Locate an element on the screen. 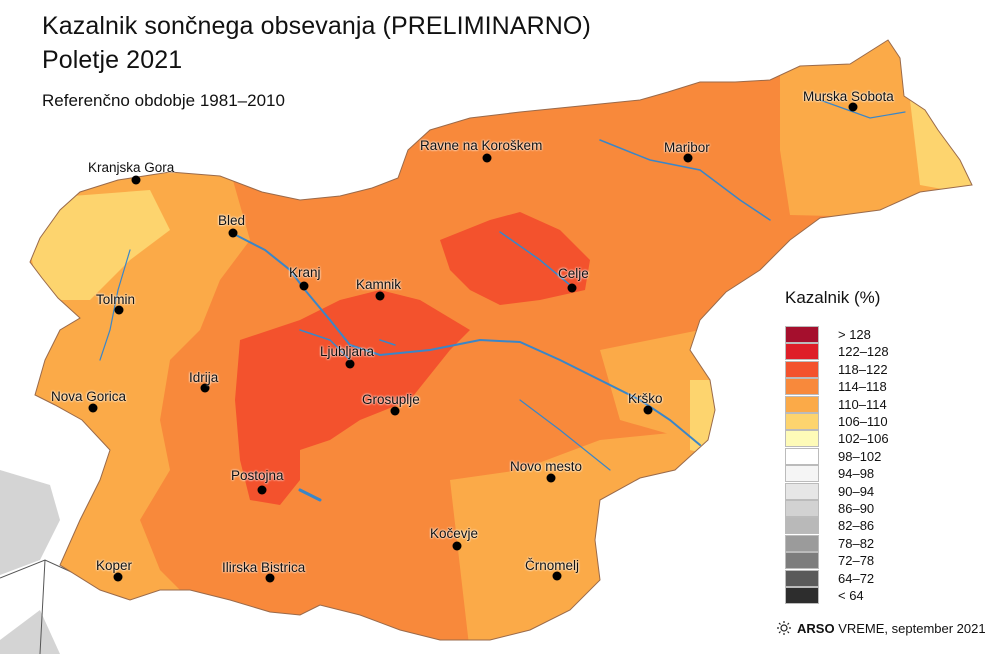 The width and height of the screenshot is (1003, 654). map-season: Poletje 2021 is located at coordinates (112, 60).